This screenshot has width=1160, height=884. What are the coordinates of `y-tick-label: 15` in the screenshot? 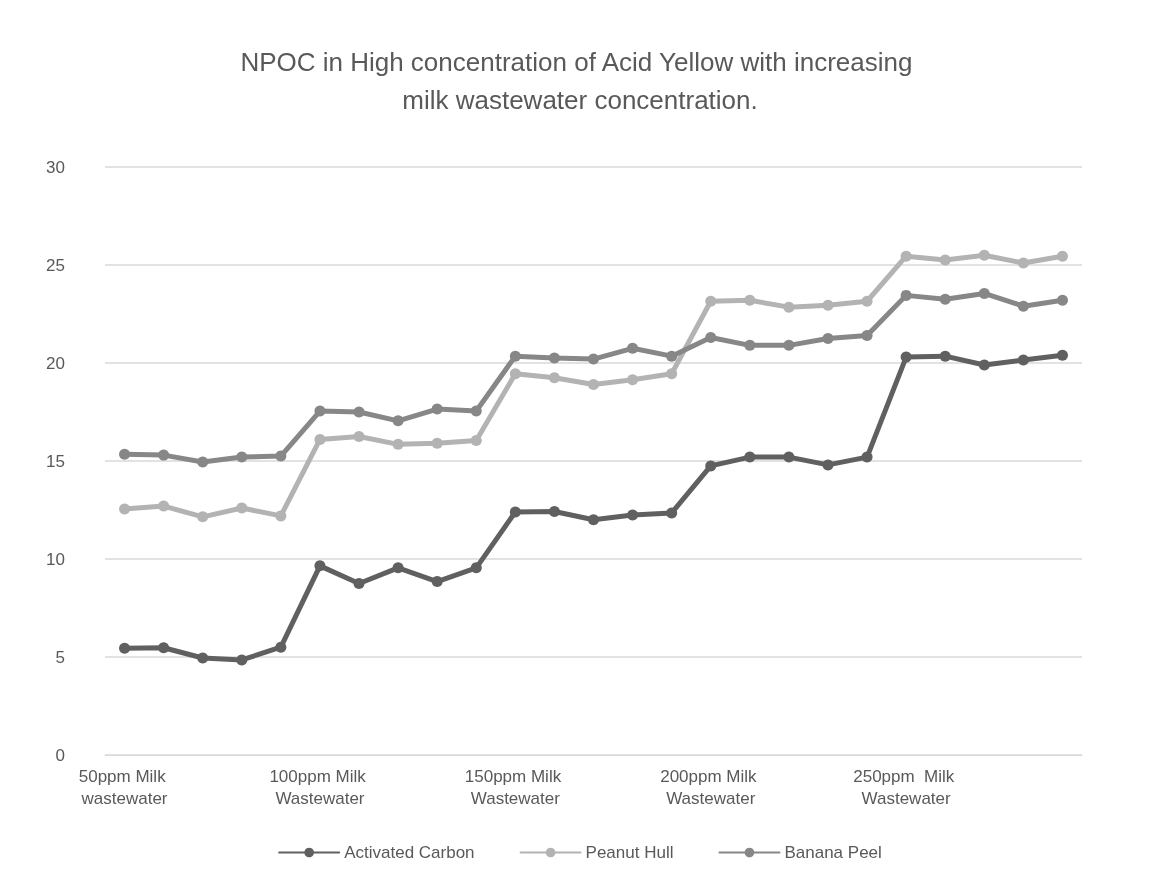 It's located at (55, 461).